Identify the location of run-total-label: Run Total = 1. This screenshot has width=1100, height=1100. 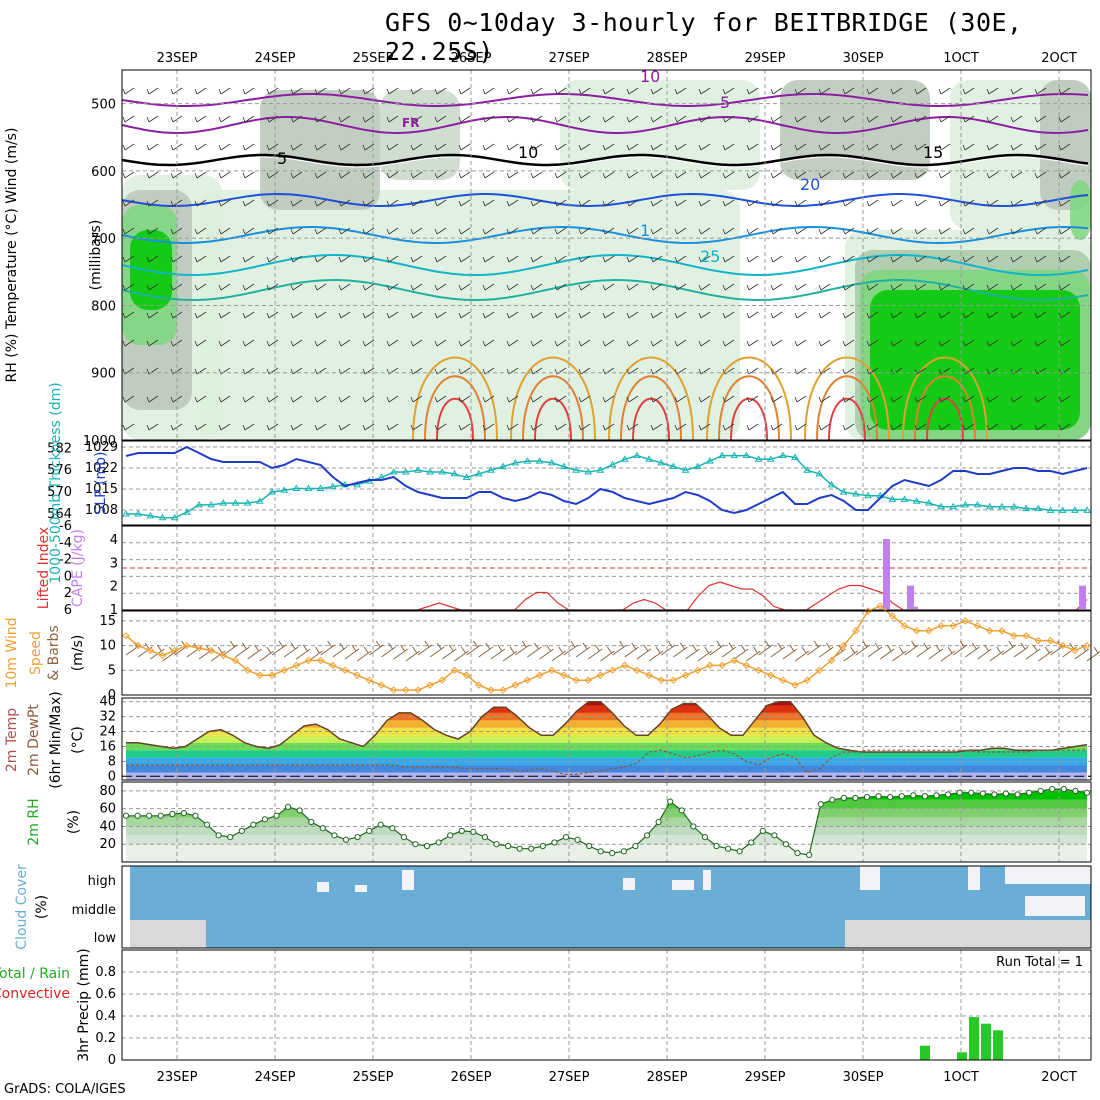
(1039, 962).